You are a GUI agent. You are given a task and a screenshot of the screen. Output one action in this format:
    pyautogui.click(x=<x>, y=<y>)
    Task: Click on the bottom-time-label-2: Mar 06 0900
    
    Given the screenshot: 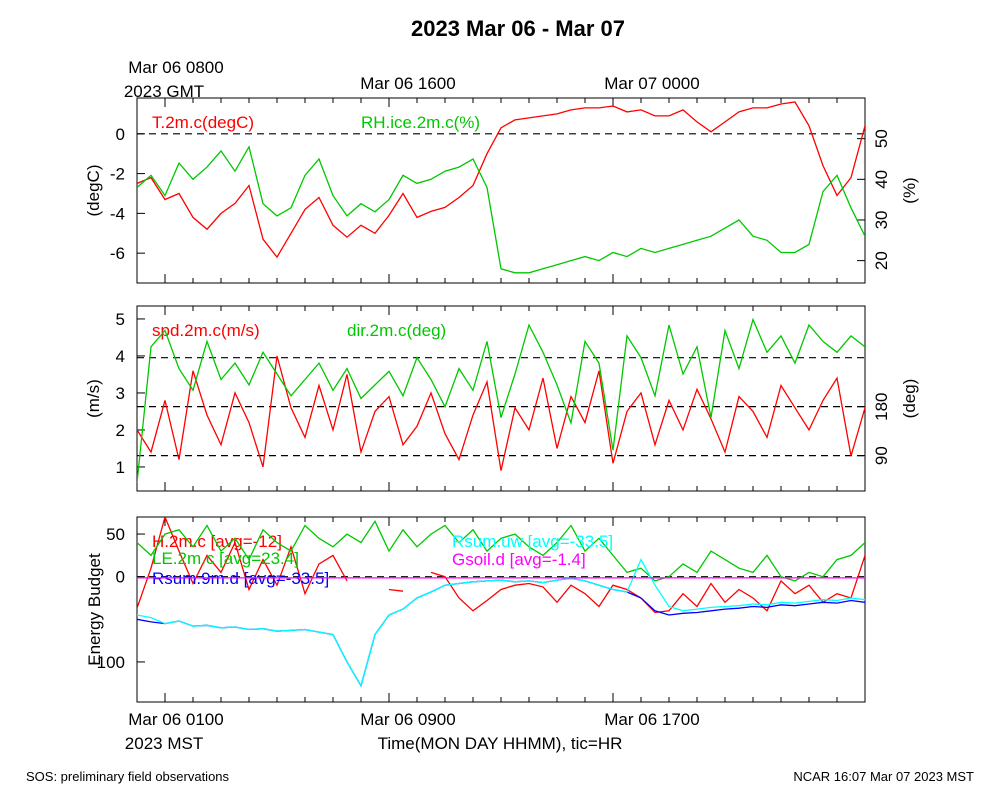 What is the action you would take?
    pyautogui.click(x=407, y=719)
    